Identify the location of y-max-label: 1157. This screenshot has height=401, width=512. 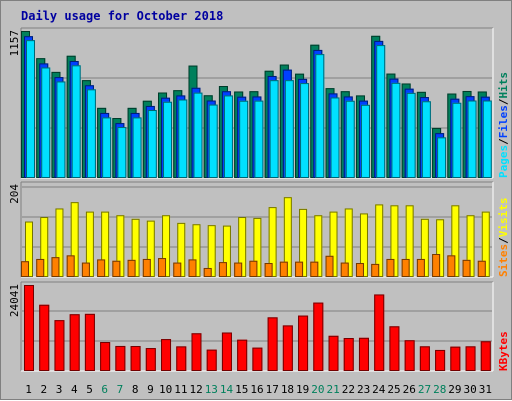
(14, 43).